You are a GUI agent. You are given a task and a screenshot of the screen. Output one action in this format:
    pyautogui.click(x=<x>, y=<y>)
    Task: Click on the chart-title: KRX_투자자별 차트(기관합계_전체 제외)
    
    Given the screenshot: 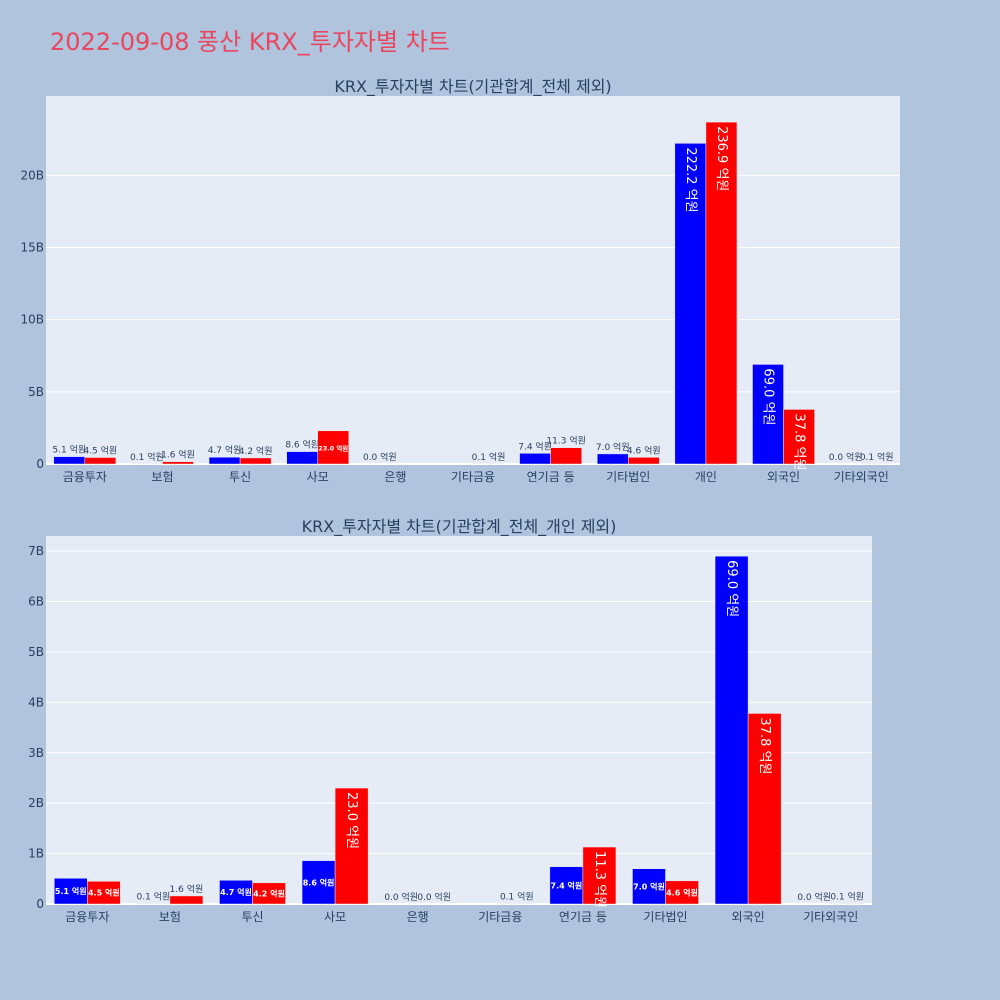 What is the action you would take?
    pyautogui.click(x=472, y=87)
    